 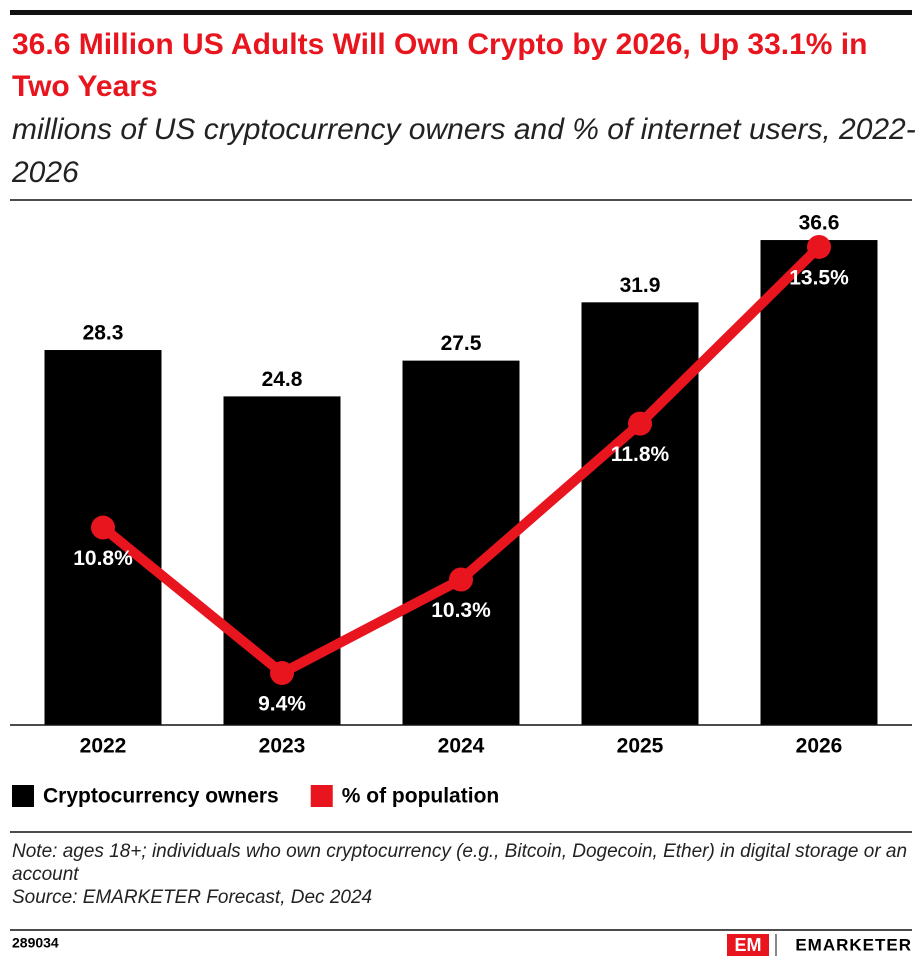 What do you see at coordinates (461, 343) in the screenshot?
I see `bar-value-label: 27.5` at bounding box center [461, 343].